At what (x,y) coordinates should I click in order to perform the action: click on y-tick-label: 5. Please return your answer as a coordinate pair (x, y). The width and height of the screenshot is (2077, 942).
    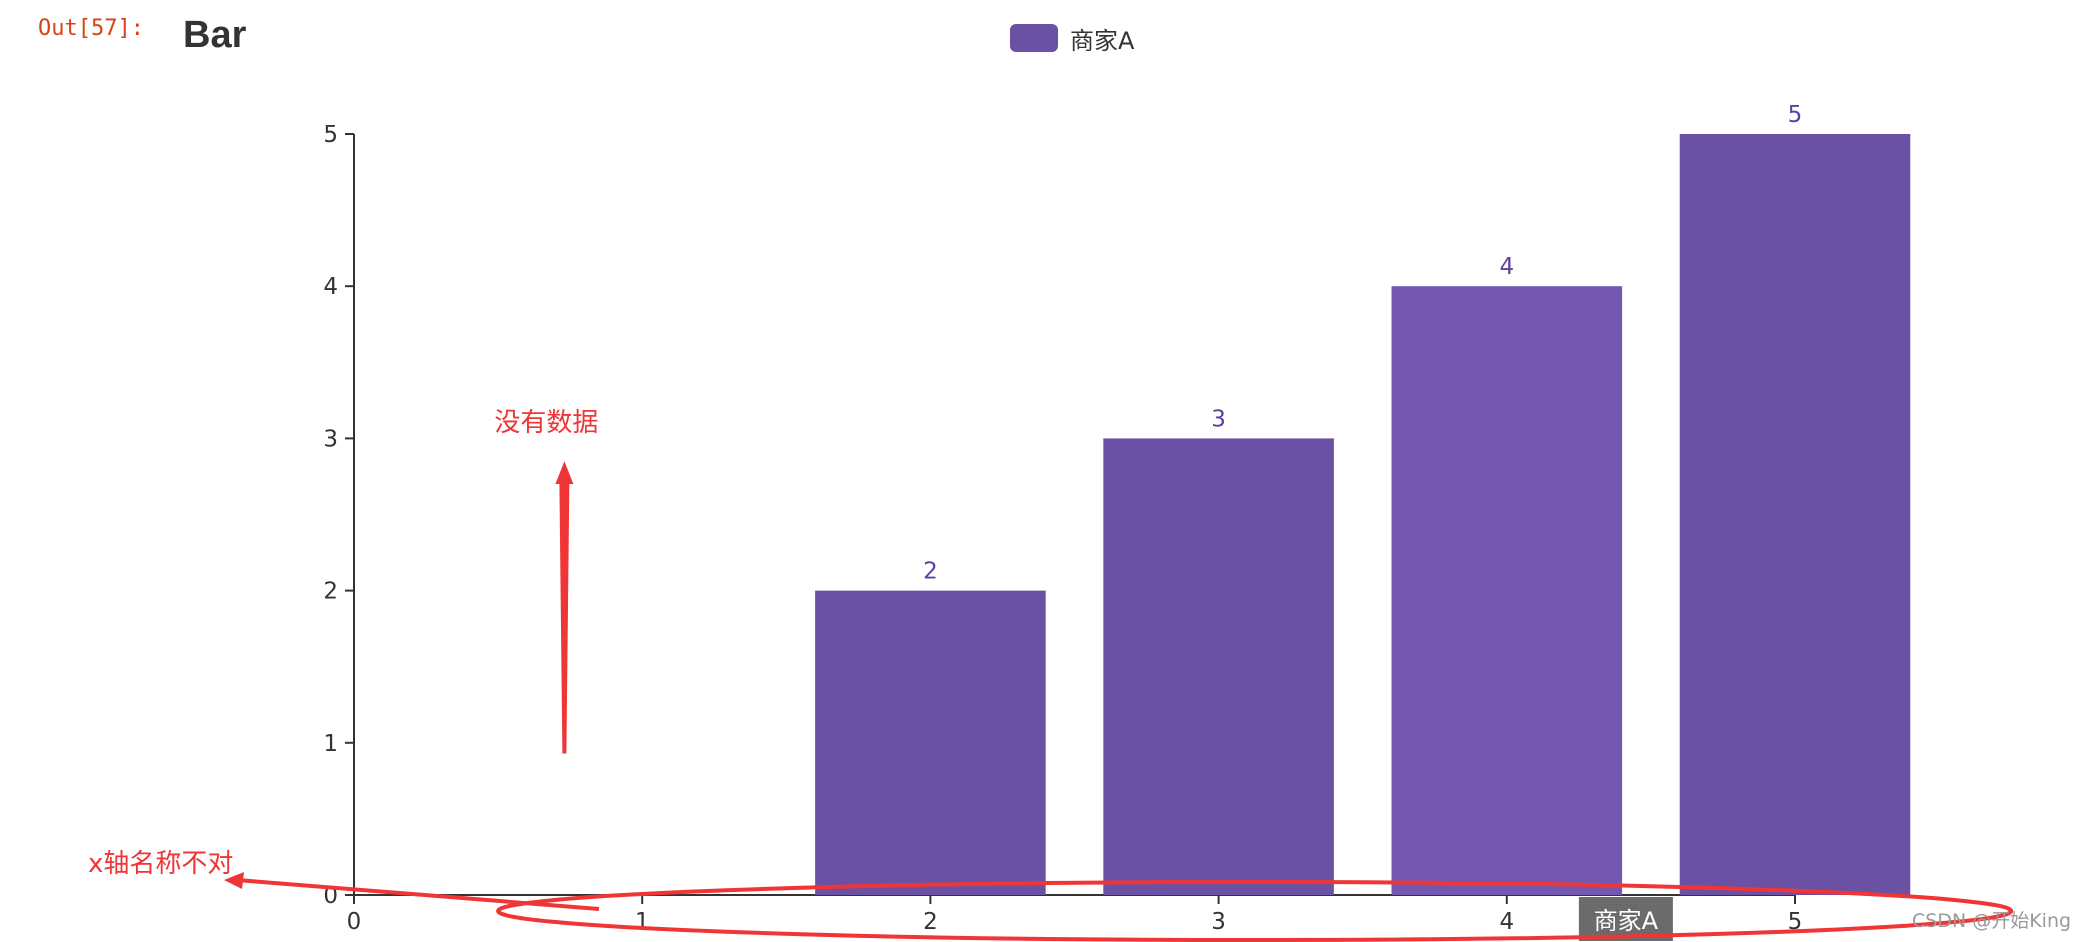
    Looking at the image, I should click on (330, 135).